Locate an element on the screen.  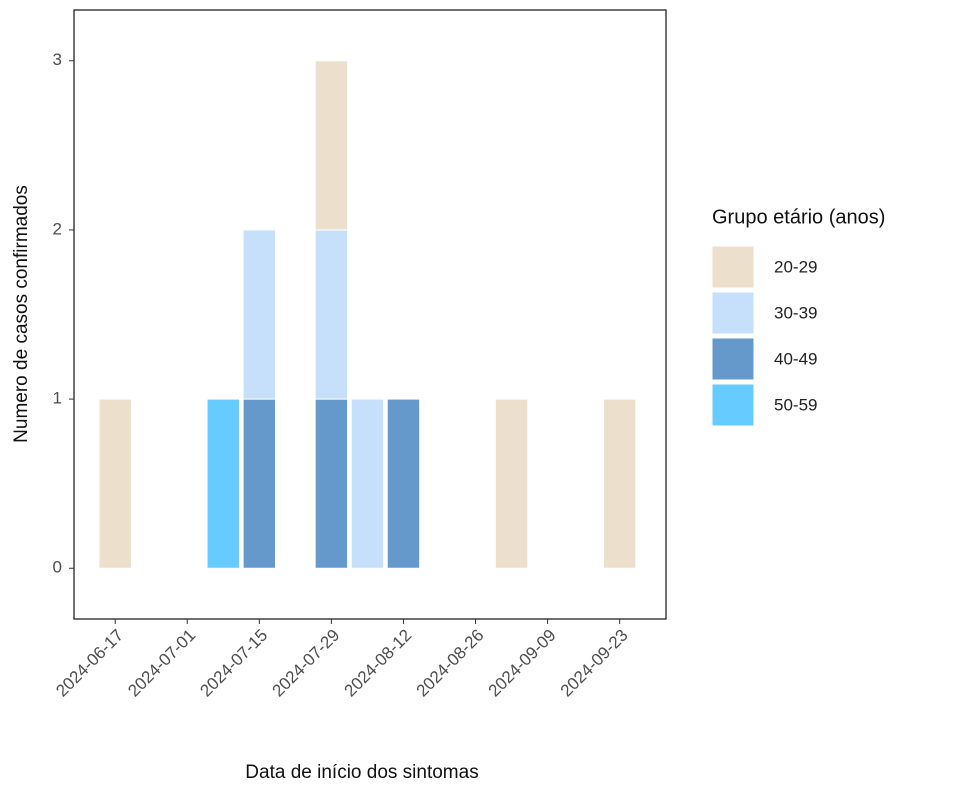
legend-label: 40-49 is located at coordinates (795, 358).